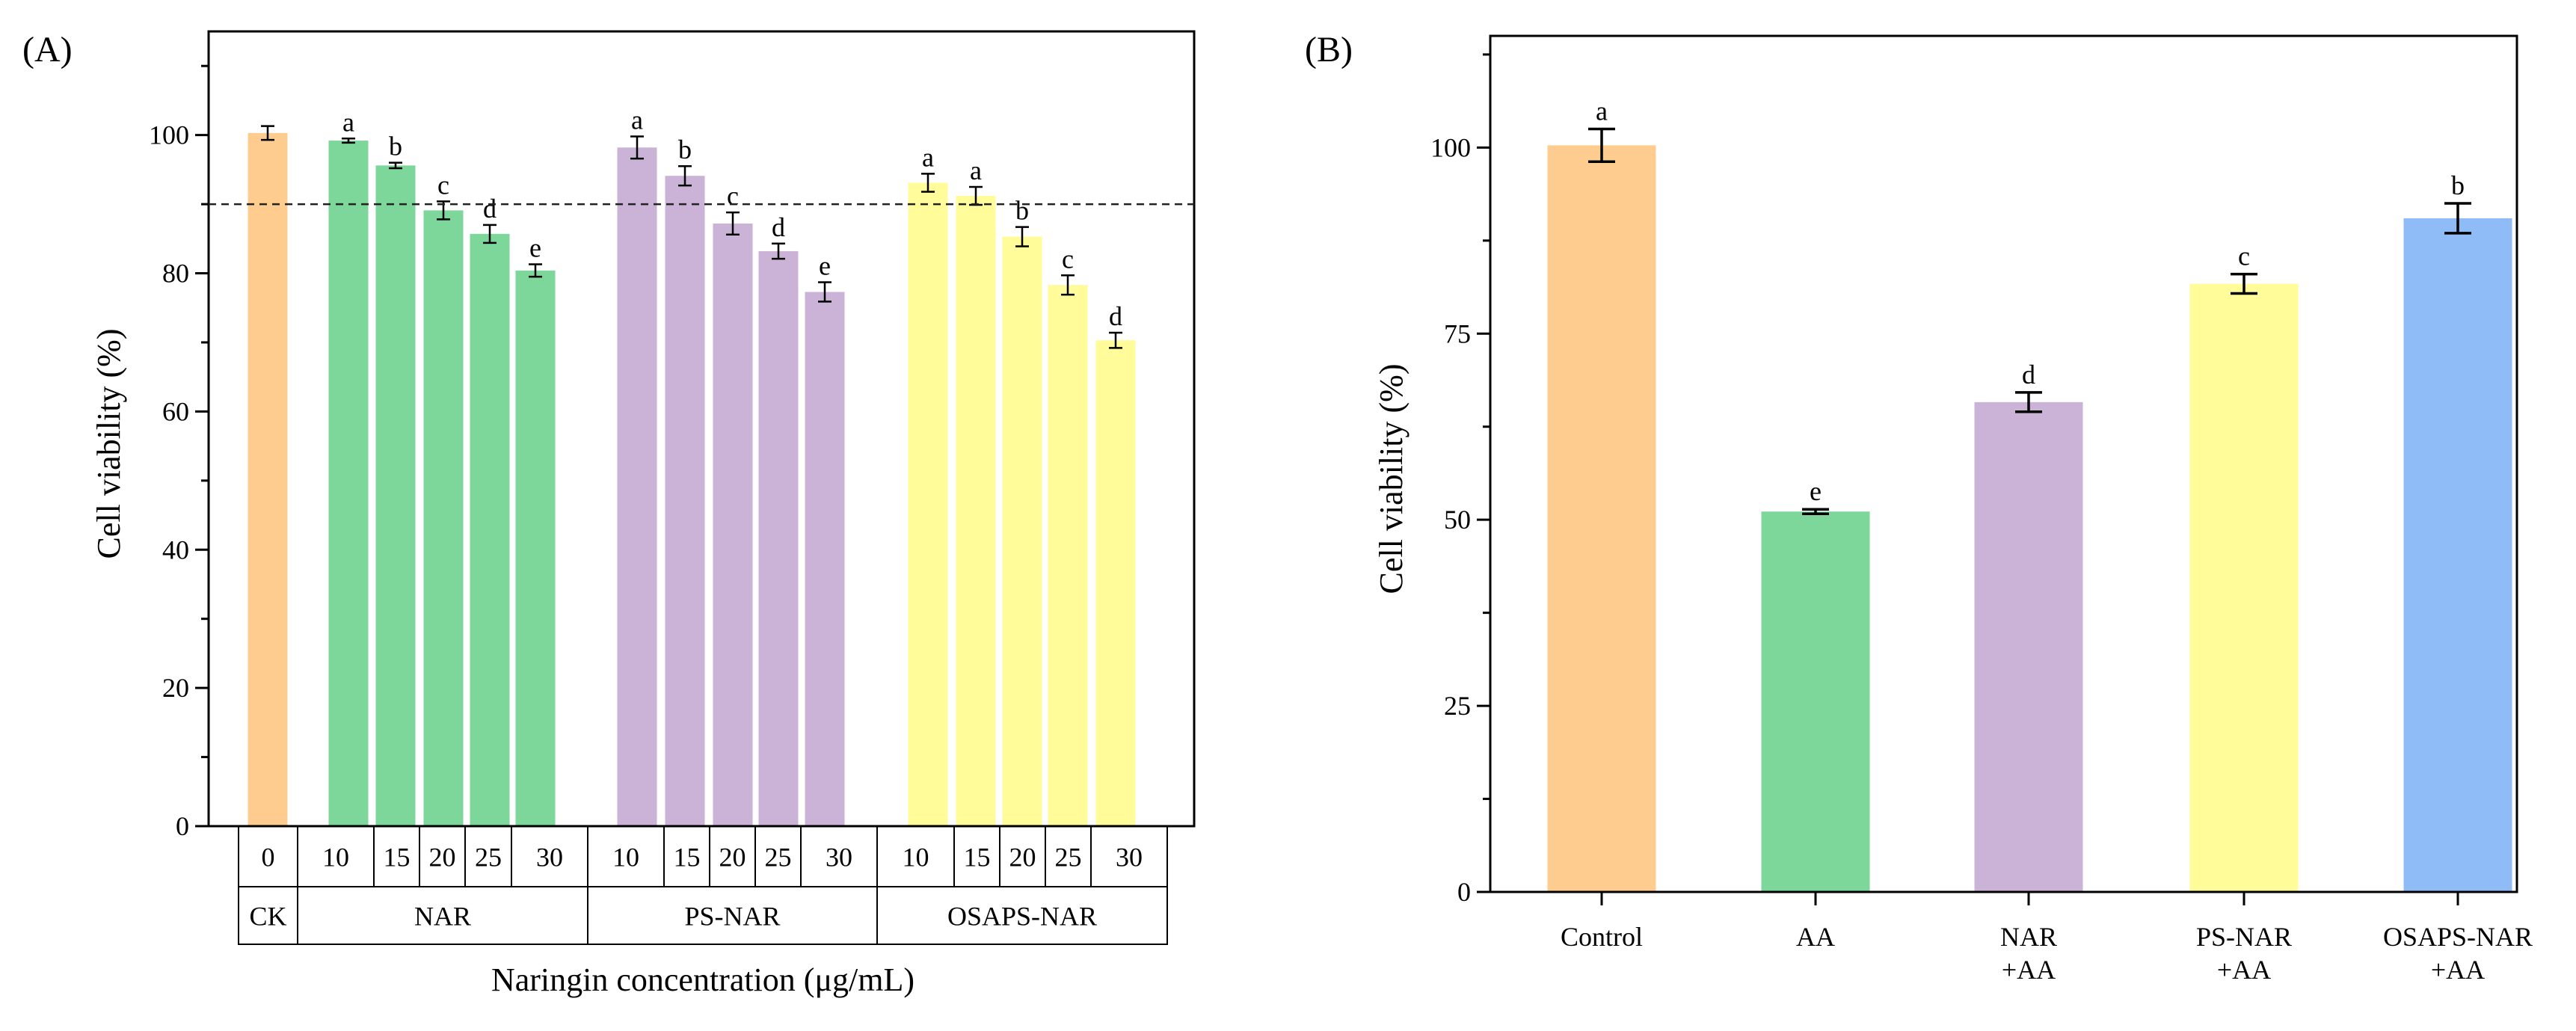 This screenshot has height=1031, width=2576. Describe the element at coordinates (2457, 555) in the screenshot. I see `bar-osapsnaraa` at that location.